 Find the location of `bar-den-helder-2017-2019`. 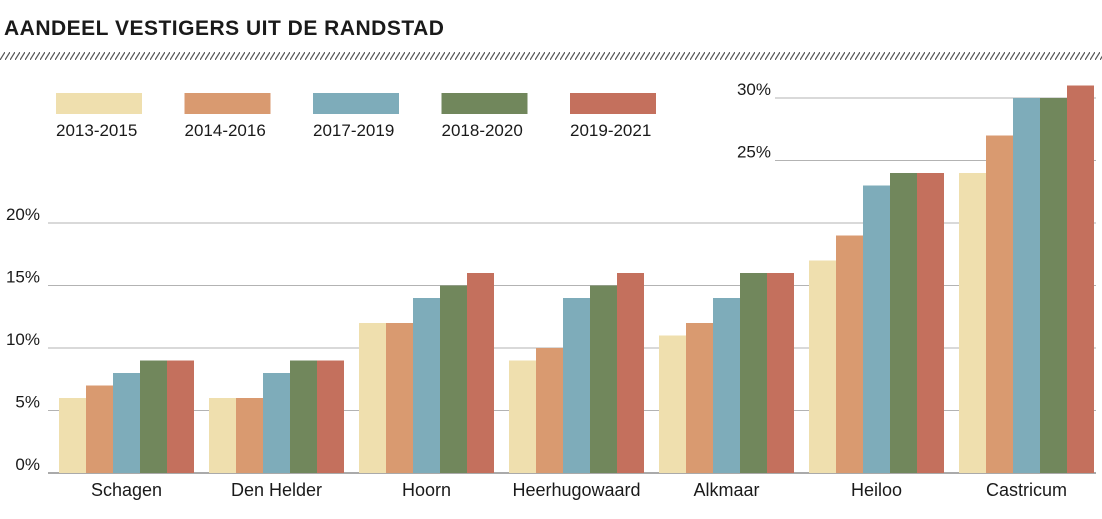

bar-den-helder-2017-2019 is located at coordinates (276, 423).